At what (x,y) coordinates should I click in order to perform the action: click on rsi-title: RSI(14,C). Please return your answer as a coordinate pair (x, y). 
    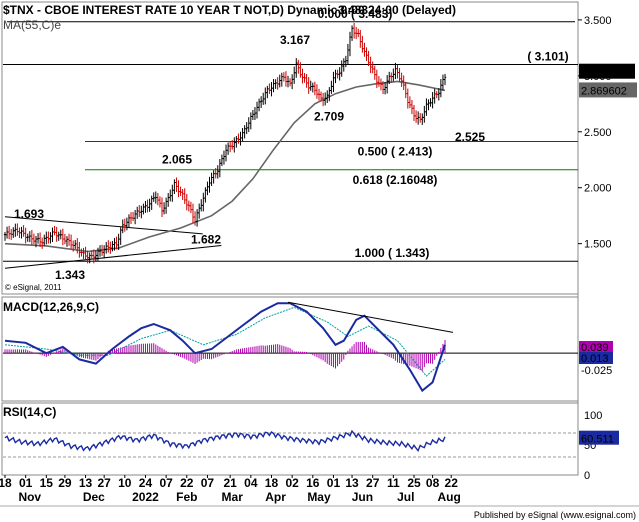
    Looking at the image, I should click on (29, 412).